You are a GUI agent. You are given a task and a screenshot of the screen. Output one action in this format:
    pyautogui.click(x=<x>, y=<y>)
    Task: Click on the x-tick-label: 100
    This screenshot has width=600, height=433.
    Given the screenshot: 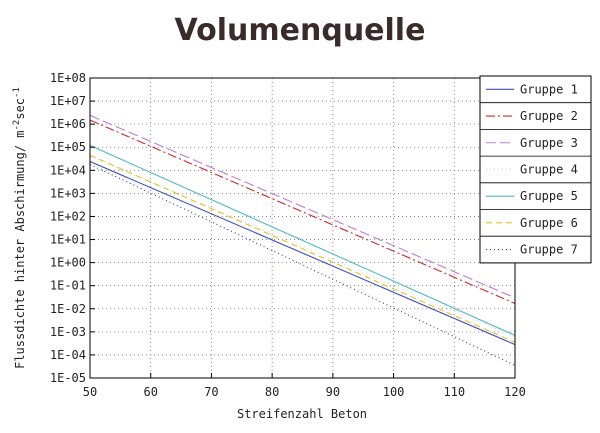 What is the action you would take?
    pyautogui.click(x=394, y=392)
    